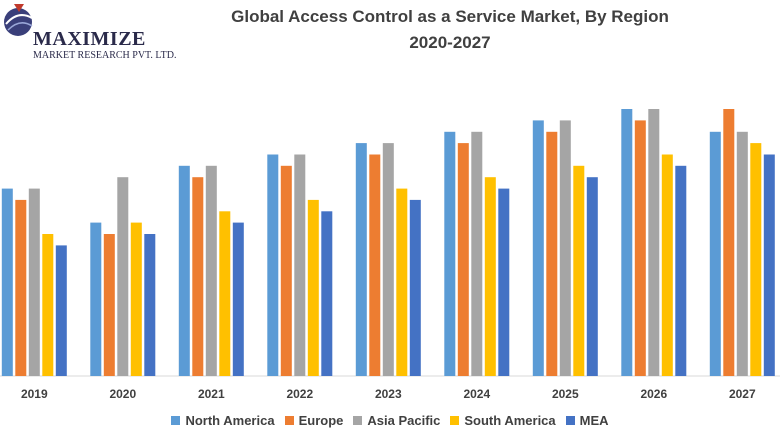  What do you see at coordinates (61, 310) in the screenshot?
I see `bar-mea-2019` at bounding box center [61, 310].